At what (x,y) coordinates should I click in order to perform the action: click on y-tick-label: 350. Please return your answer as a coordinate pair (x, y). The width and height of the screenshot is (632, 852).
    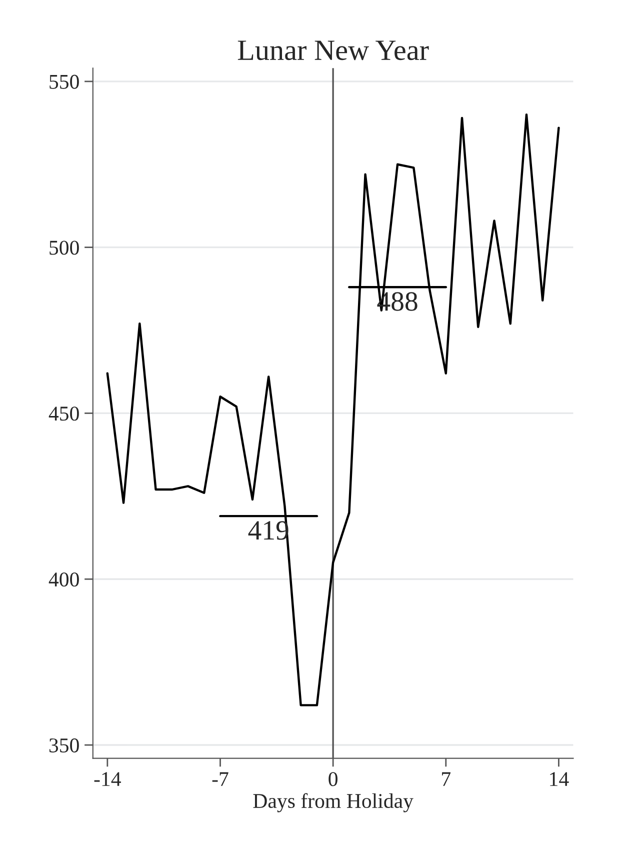
    Looking at the image, I should click on (64, 745).